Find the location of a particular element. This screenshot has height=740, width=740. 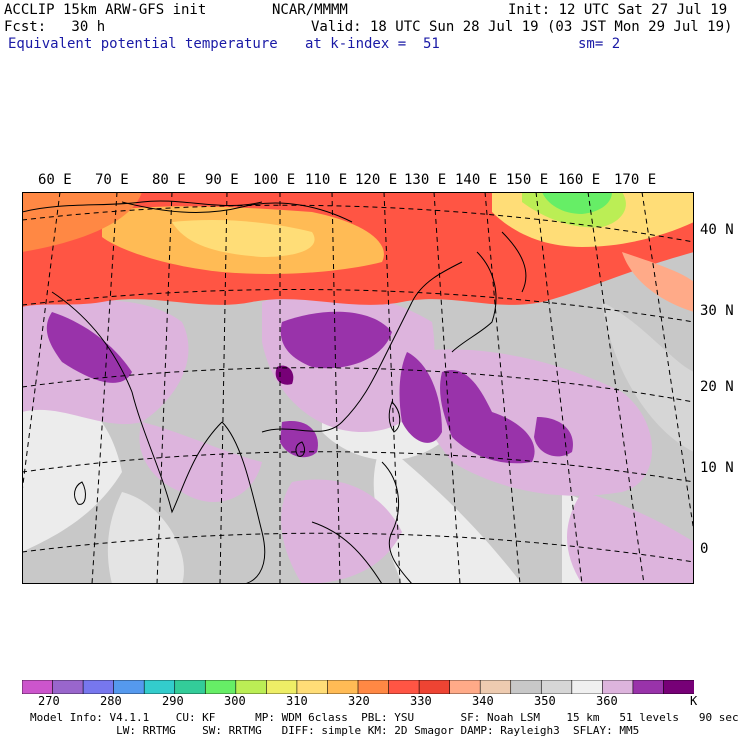

lon-label: 120 E is located at coordinates (376, 180).